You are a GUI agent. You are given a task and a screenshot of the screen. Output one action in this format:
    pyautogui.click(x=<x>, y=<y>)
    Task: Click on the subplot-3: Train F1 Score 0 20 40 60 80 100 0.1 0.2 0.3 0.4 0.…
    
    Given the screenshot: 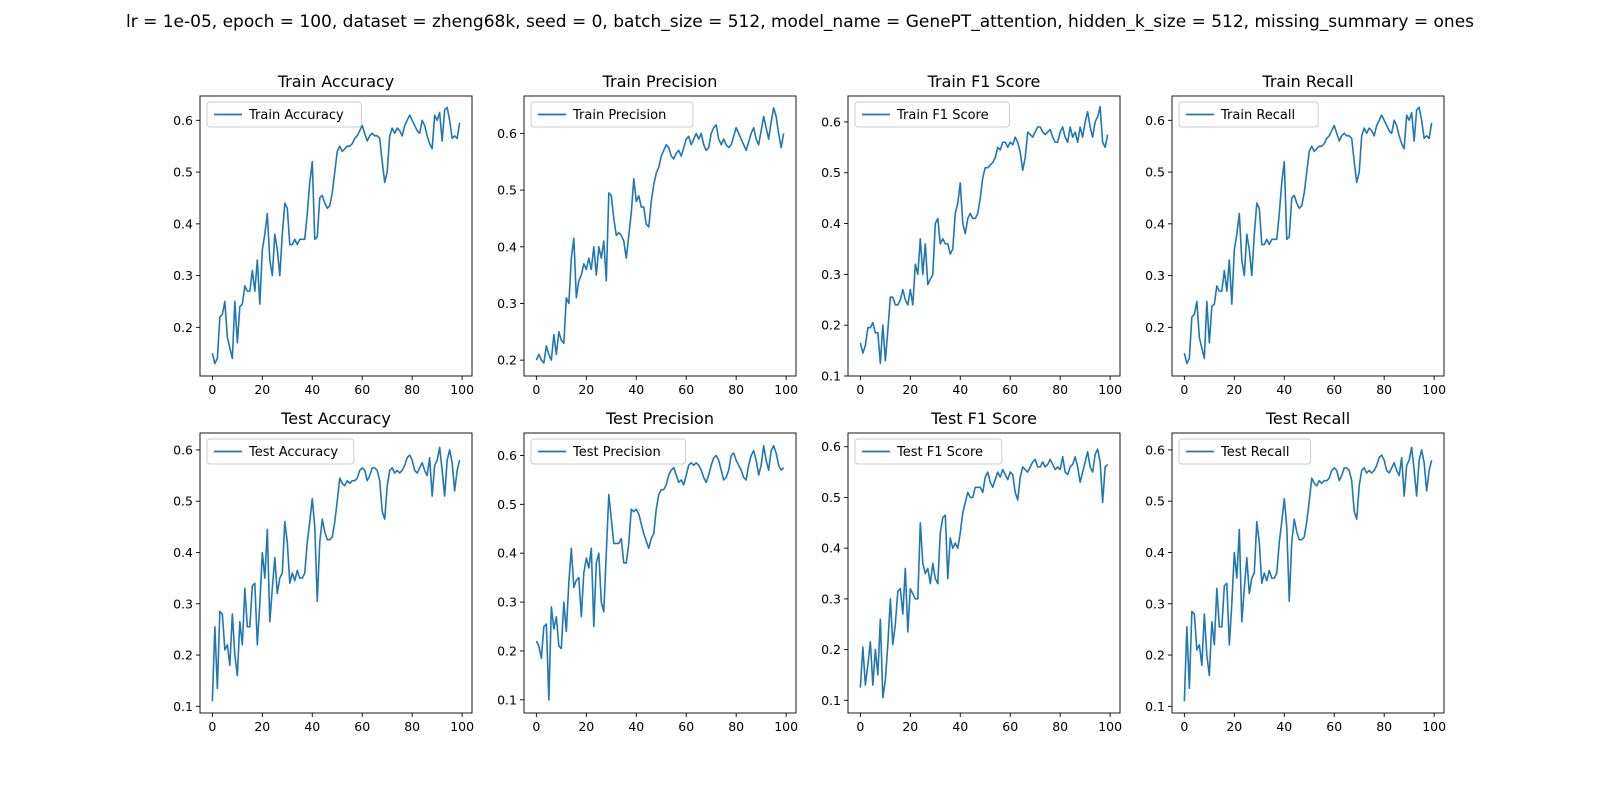 What is the action you would take?
    pyautogui.click(x=971, y=234)
    